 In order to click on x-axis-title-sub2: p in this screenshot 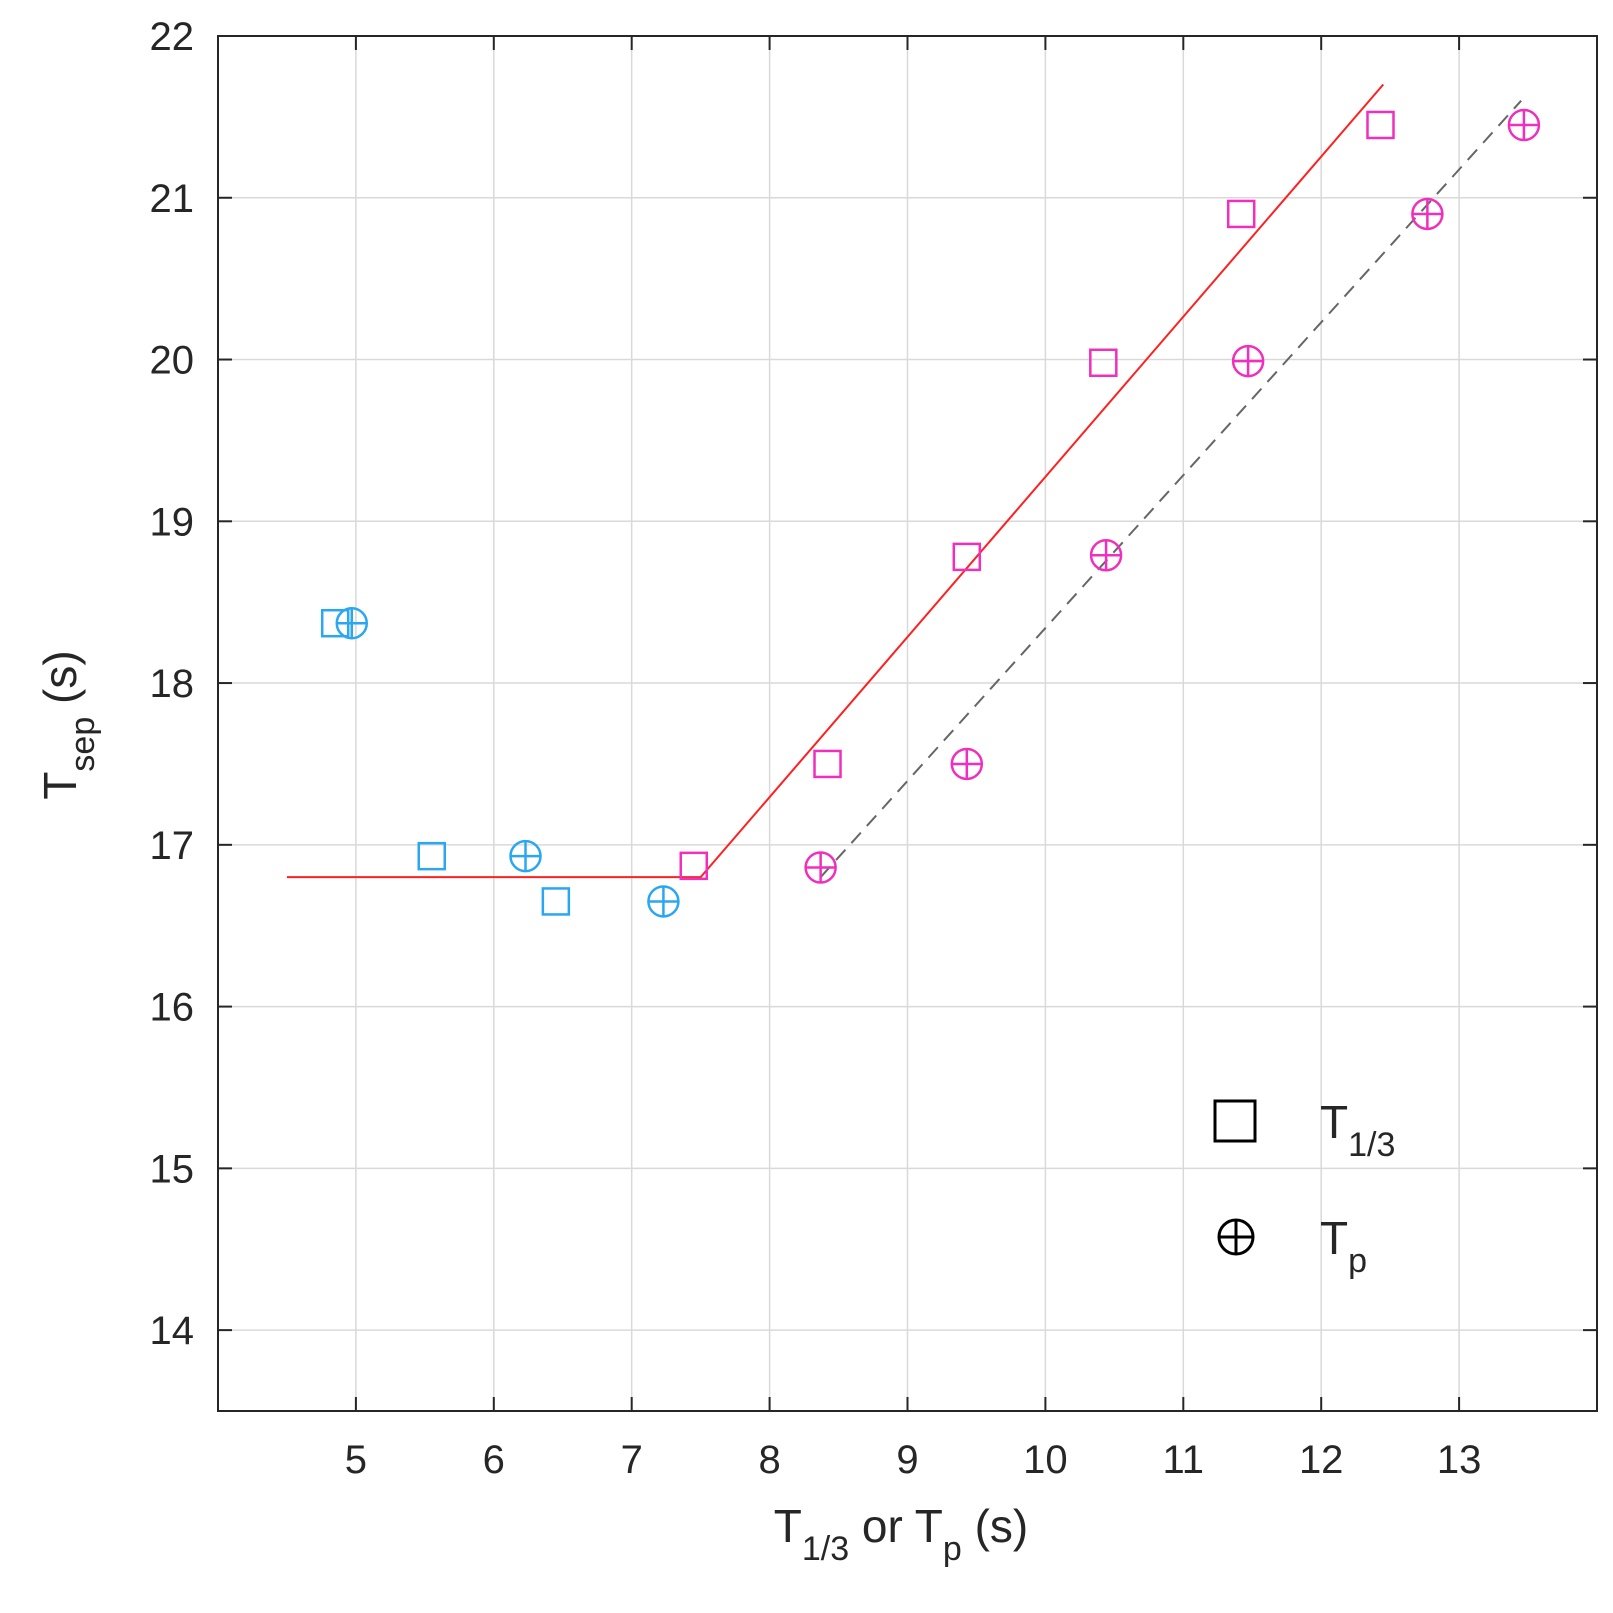, I will do `click(952, 1549)`.